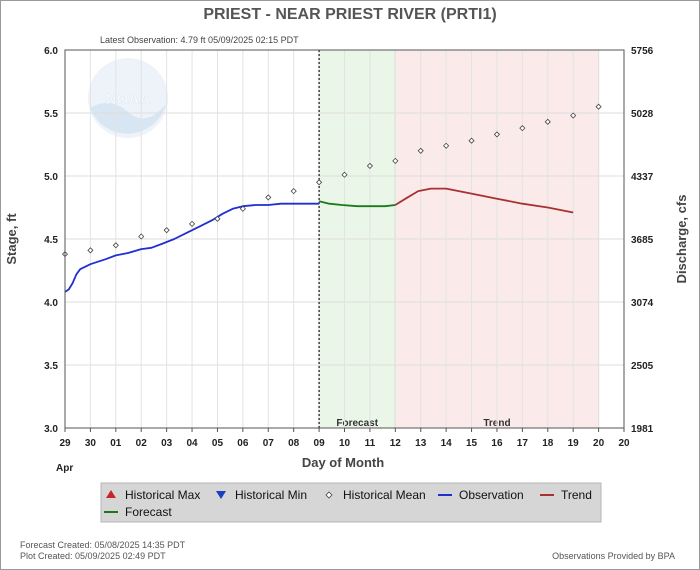  Describe the element at coordinates (613, 556) in the screenshot. I see `data-credit-note: Observations Provided by BPA` at that location.